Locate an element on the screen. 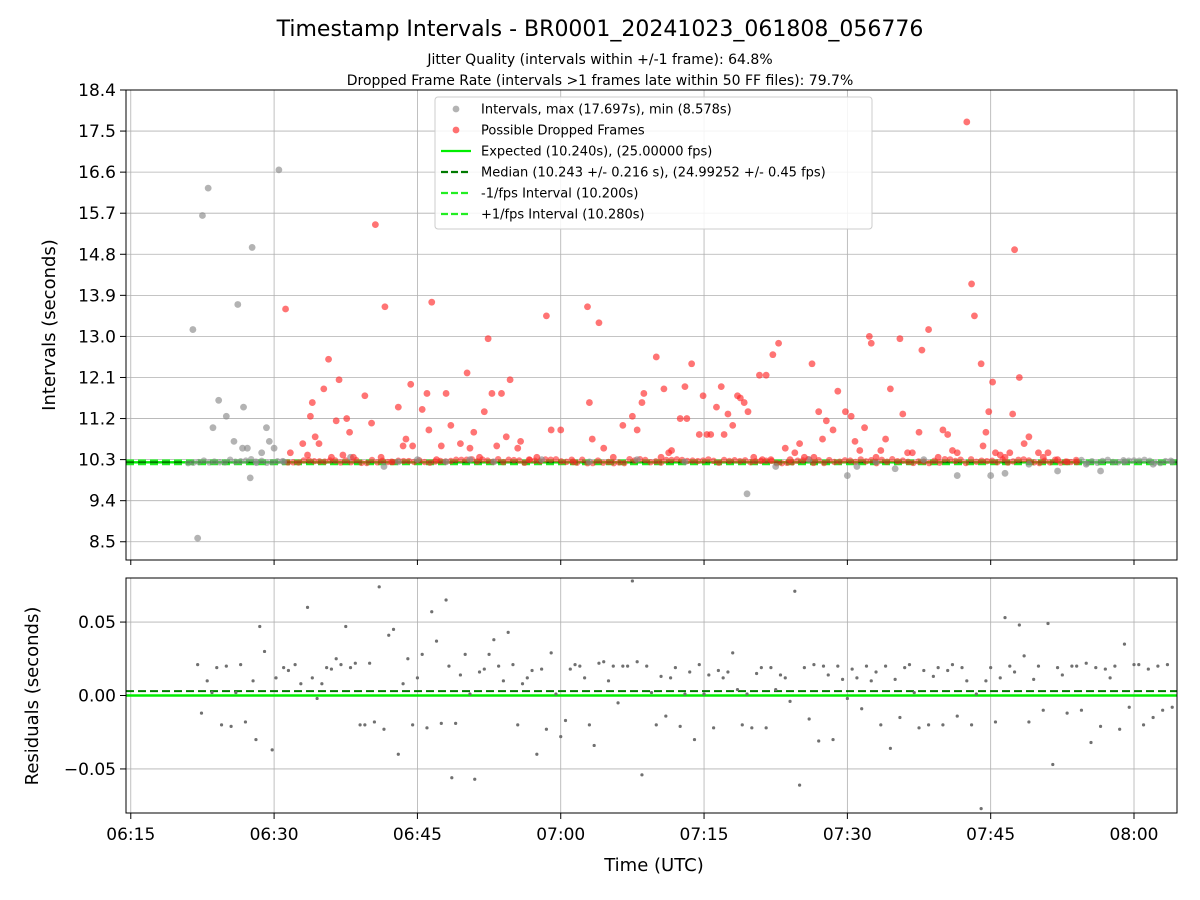  top-y-tick-label: 12.1 is located at coordinates (97, 378).